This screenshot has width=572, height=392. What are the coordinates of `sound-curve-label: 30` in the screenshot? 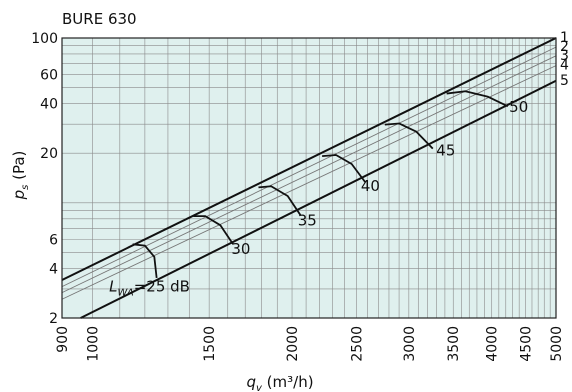 It's located at (240, 249).